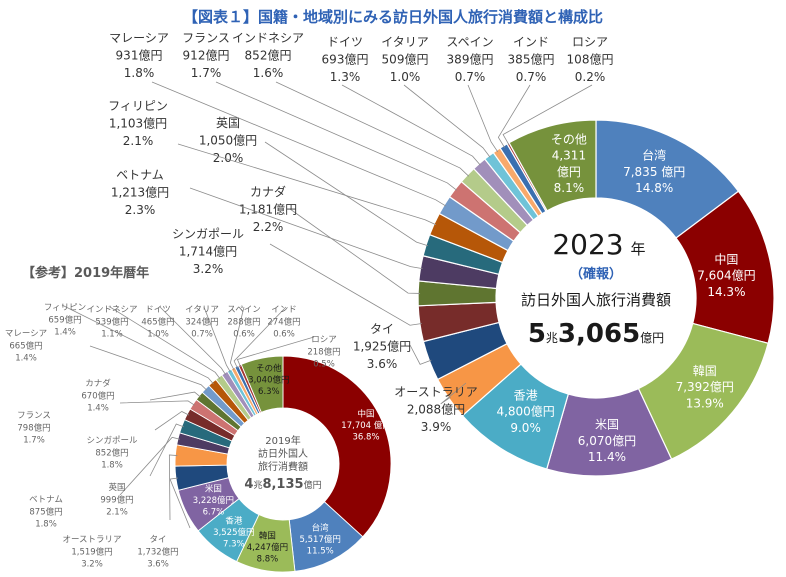 The image size is (786, 577). I want to click on slice-label: 324億円, so click(201, 321).